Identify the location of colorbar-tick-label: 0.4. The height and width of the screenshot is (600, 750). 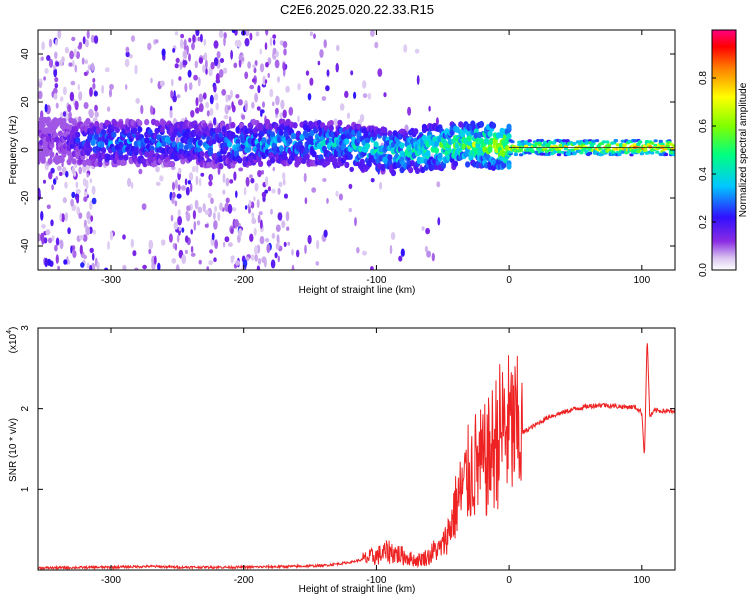
(703, 174).